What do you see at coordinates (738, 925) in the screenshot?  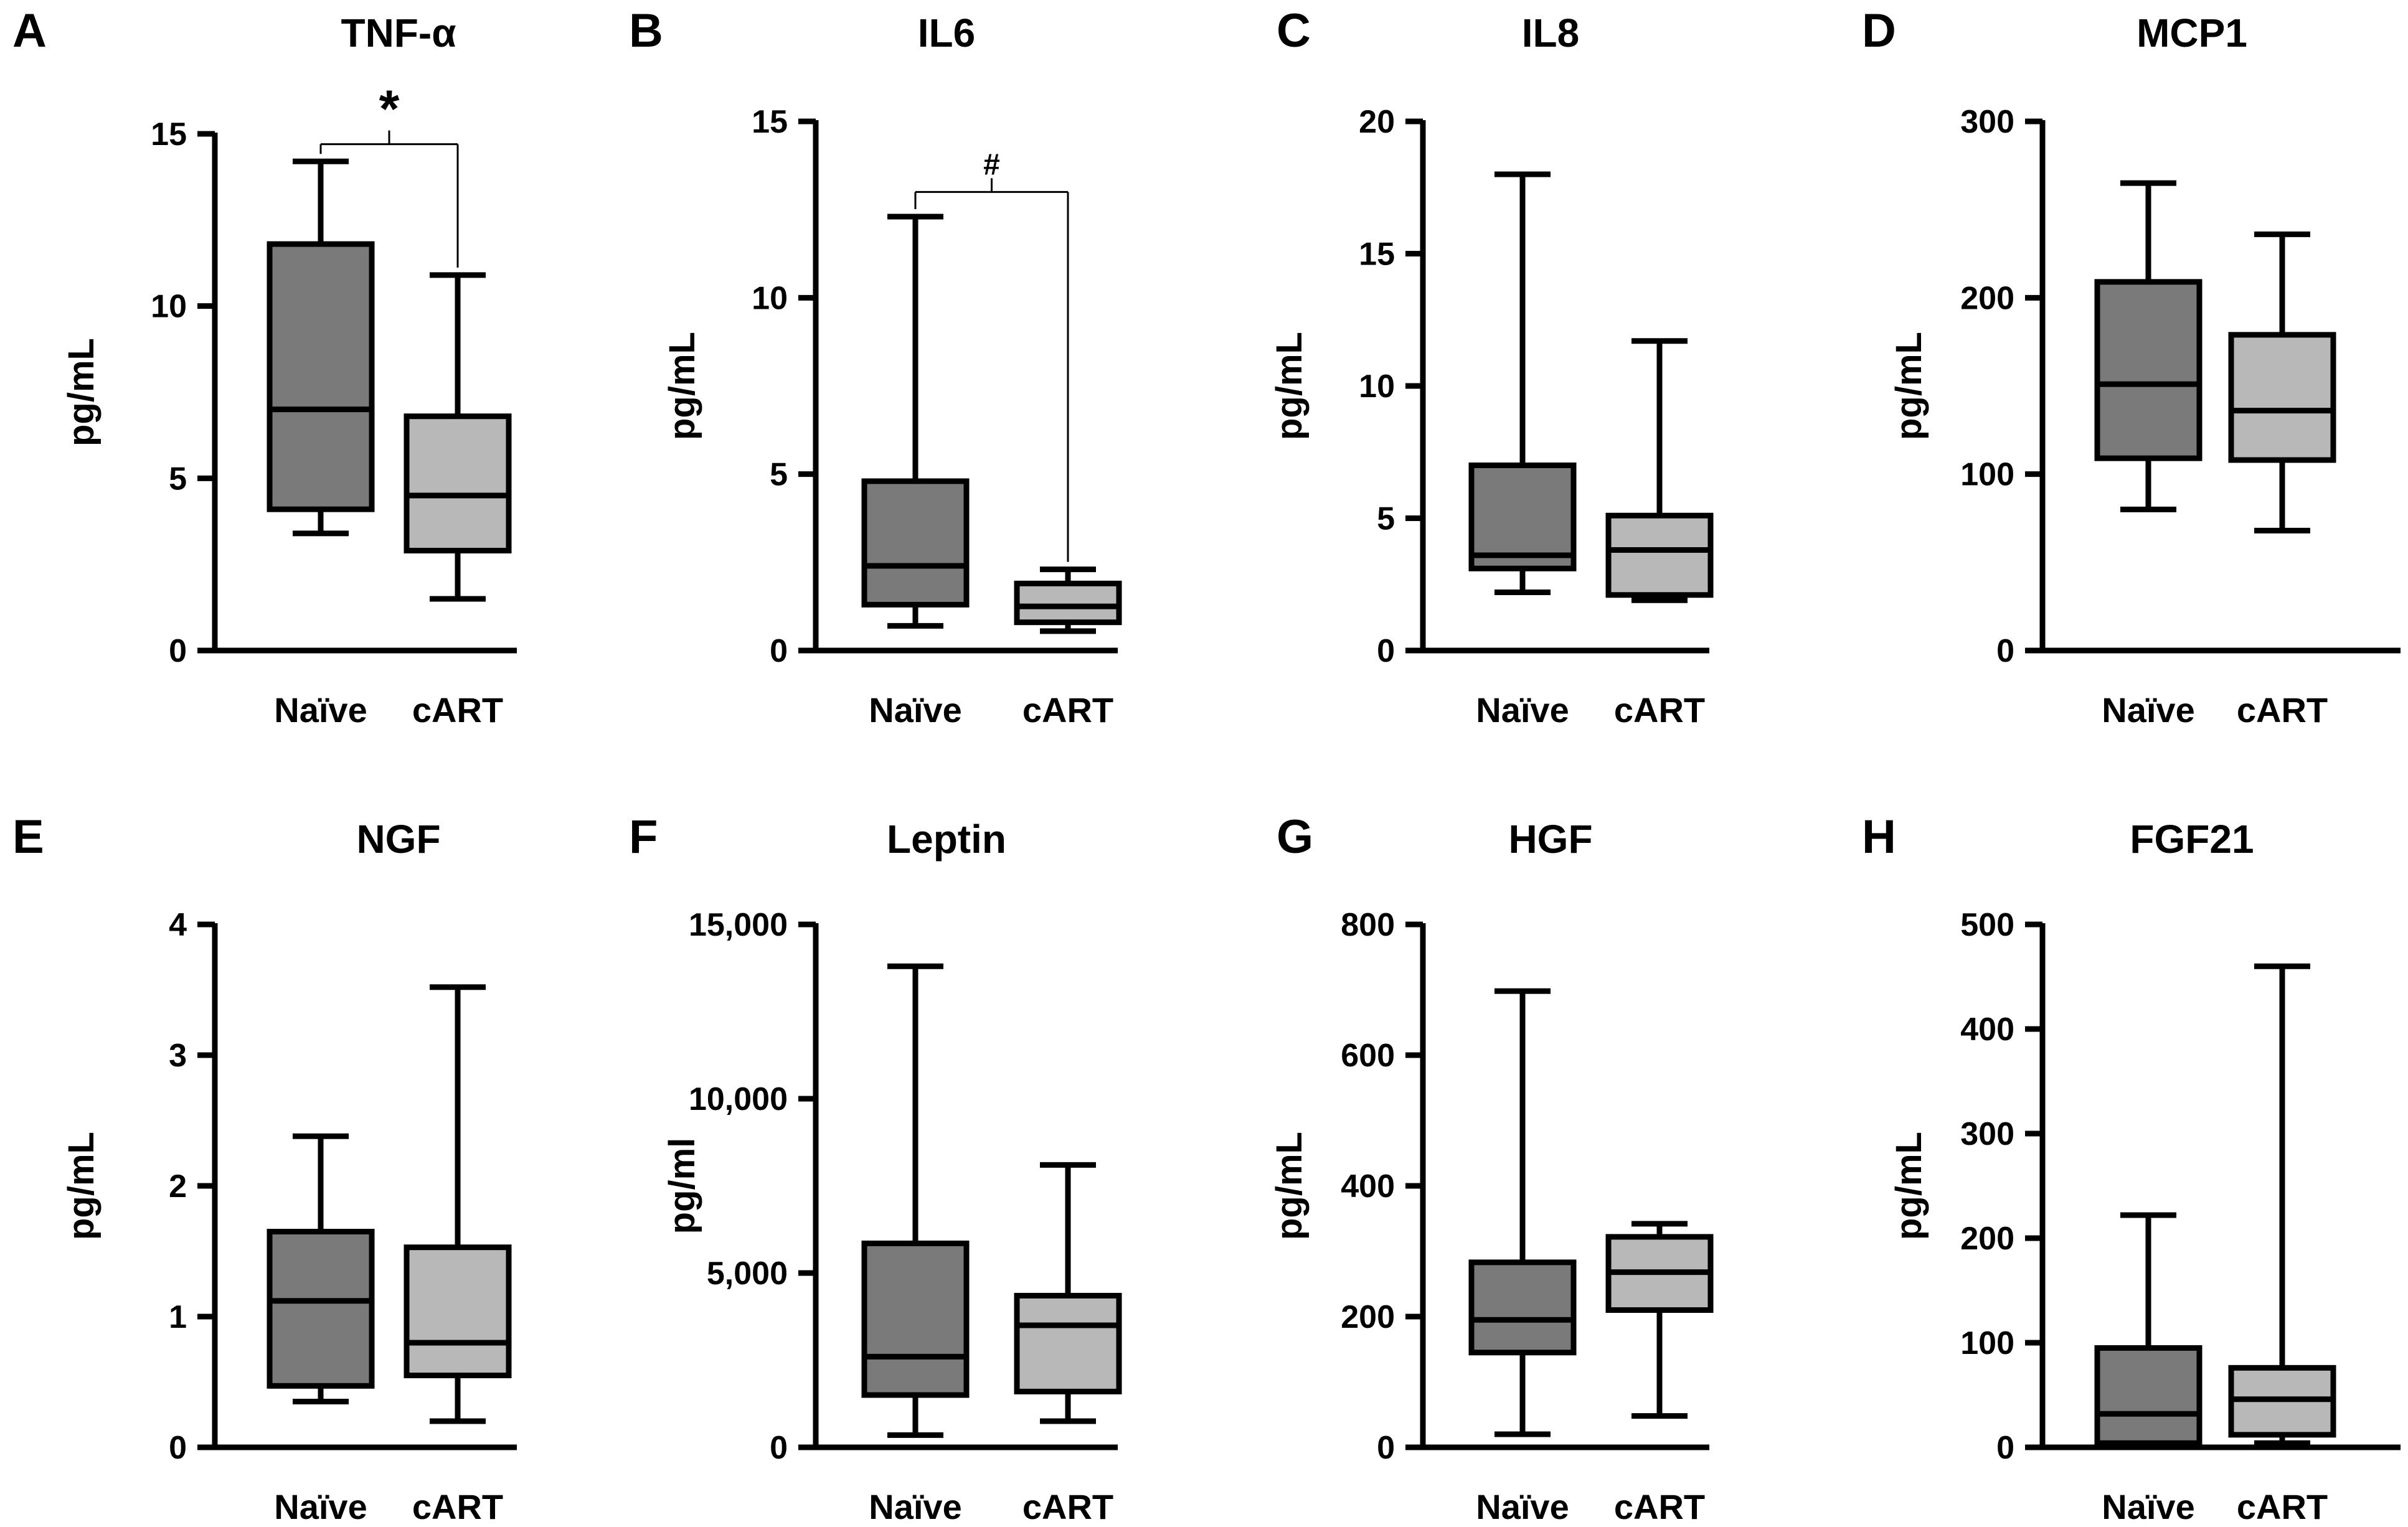 I see `y-tick-label: 15,000` at bounding box center [738, 925].